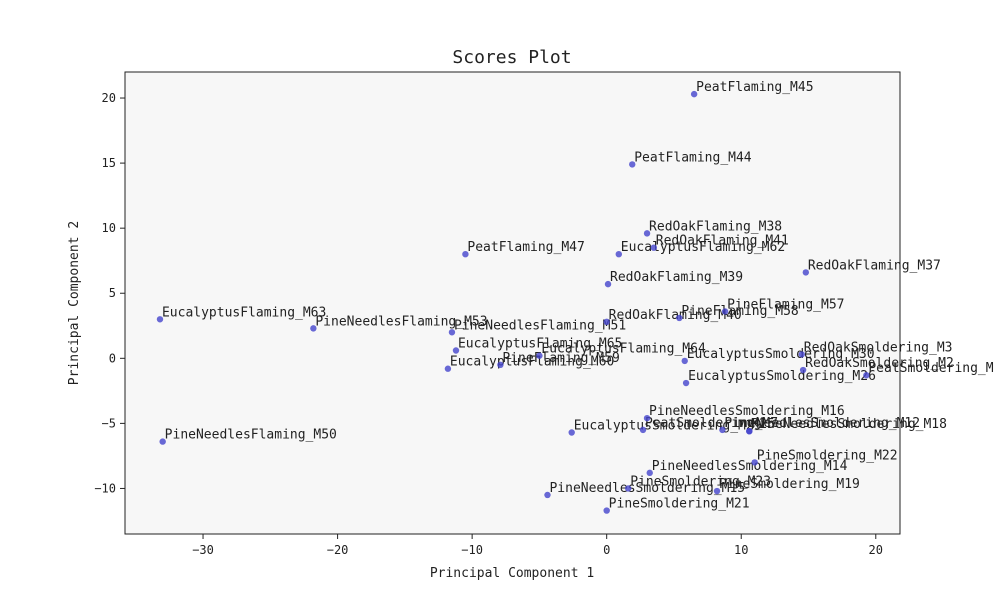  Describe the element at coordinates (109, 163) in the screenshot. I see `y-tick-label: 15` at that location.